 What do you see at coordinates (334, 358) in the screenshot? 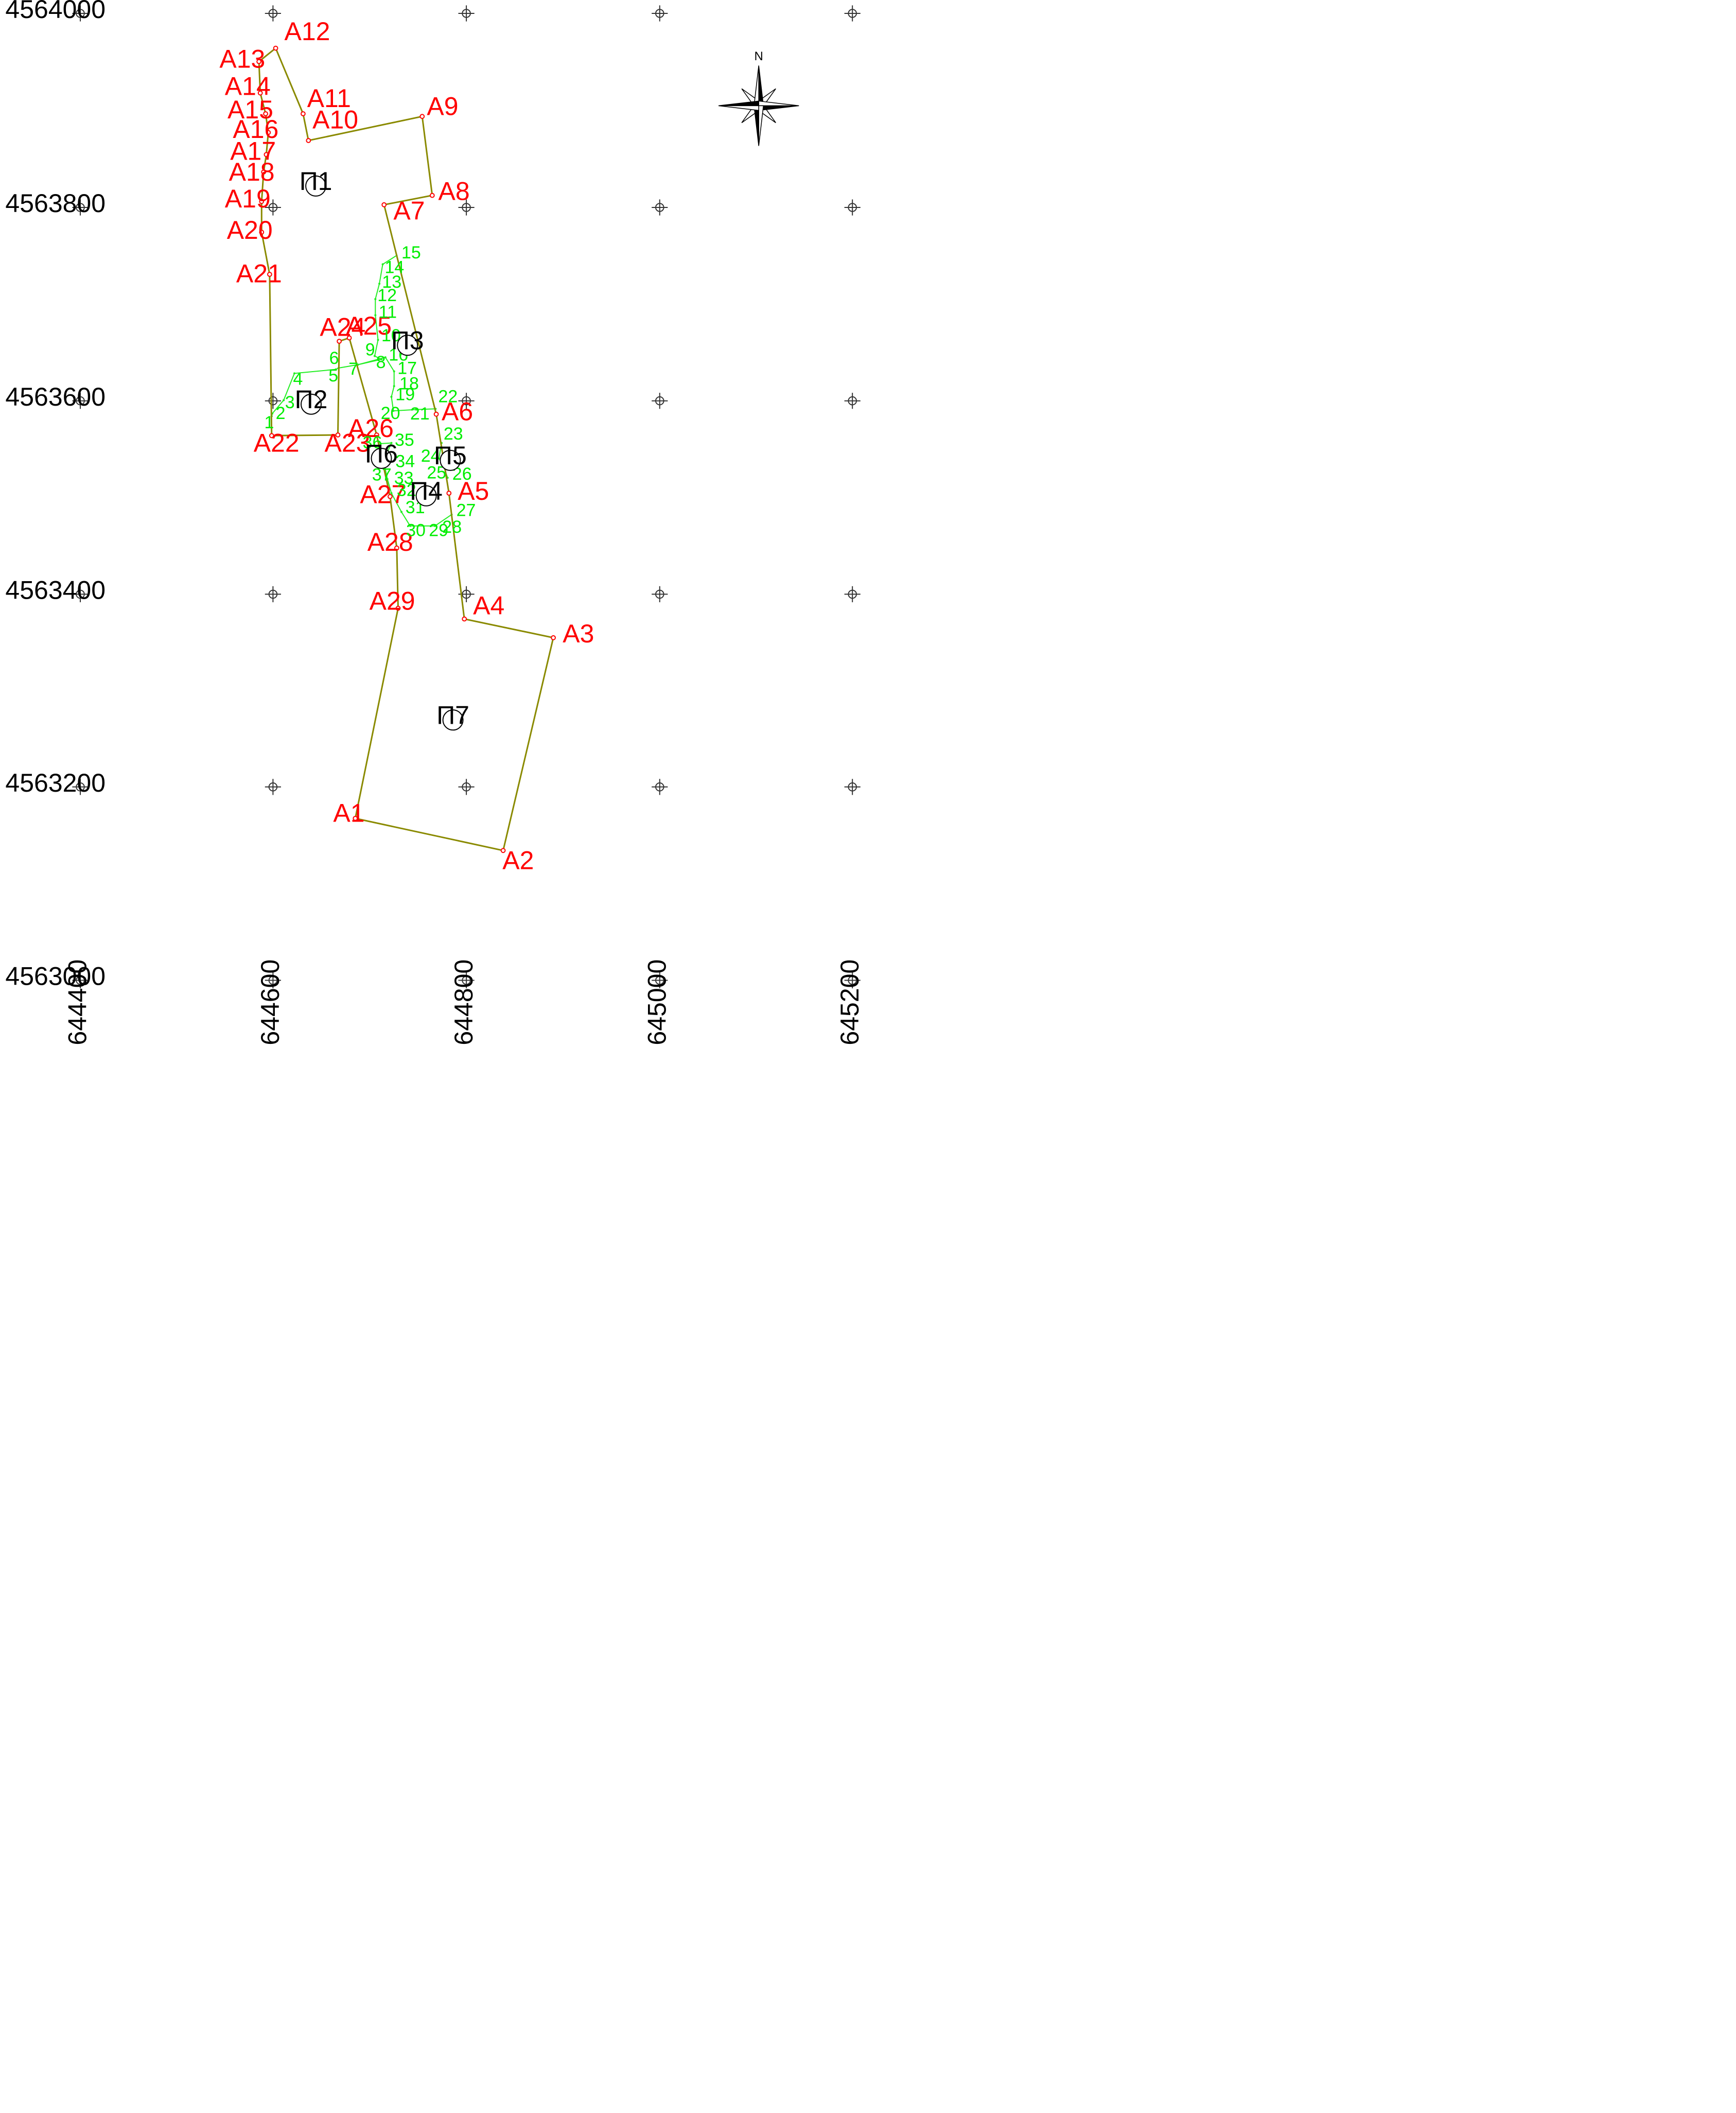
I see `inner-point-label: 6` at bounding box center [334, 358].